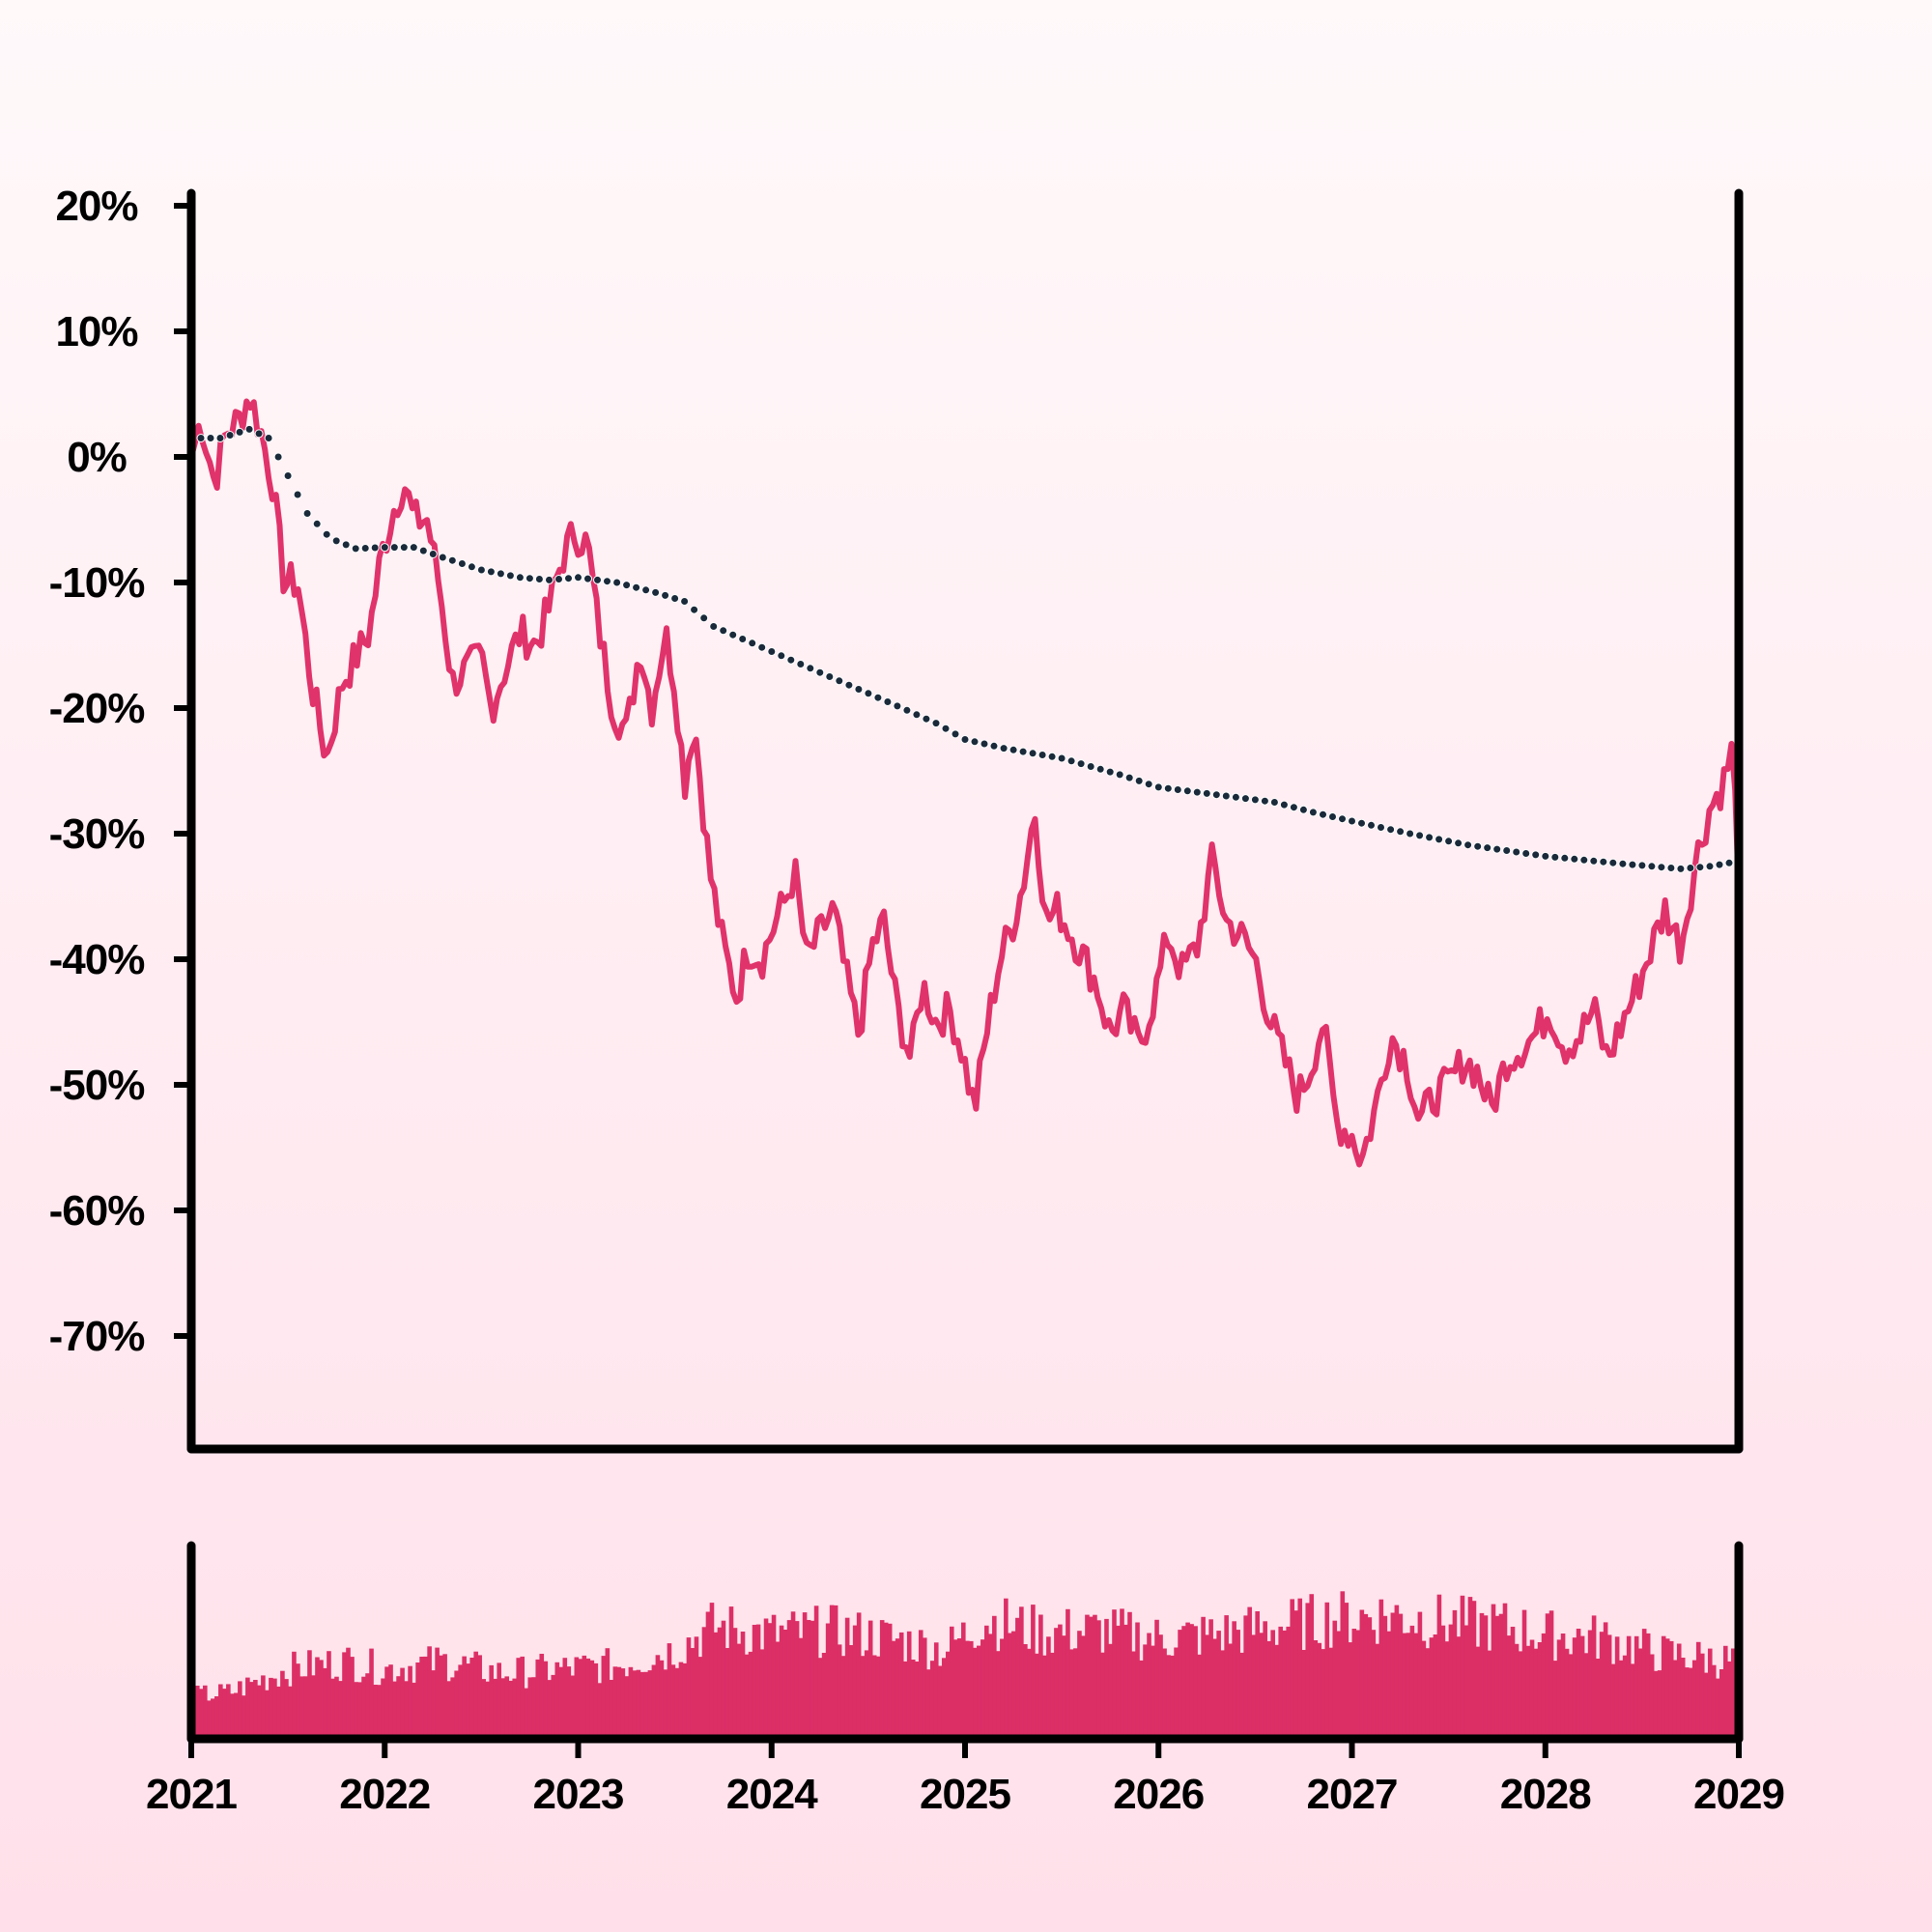 The width and height of the screenshot is (1932, 1932). I want to click on y-tick-label: 10%, so click(96, 331).